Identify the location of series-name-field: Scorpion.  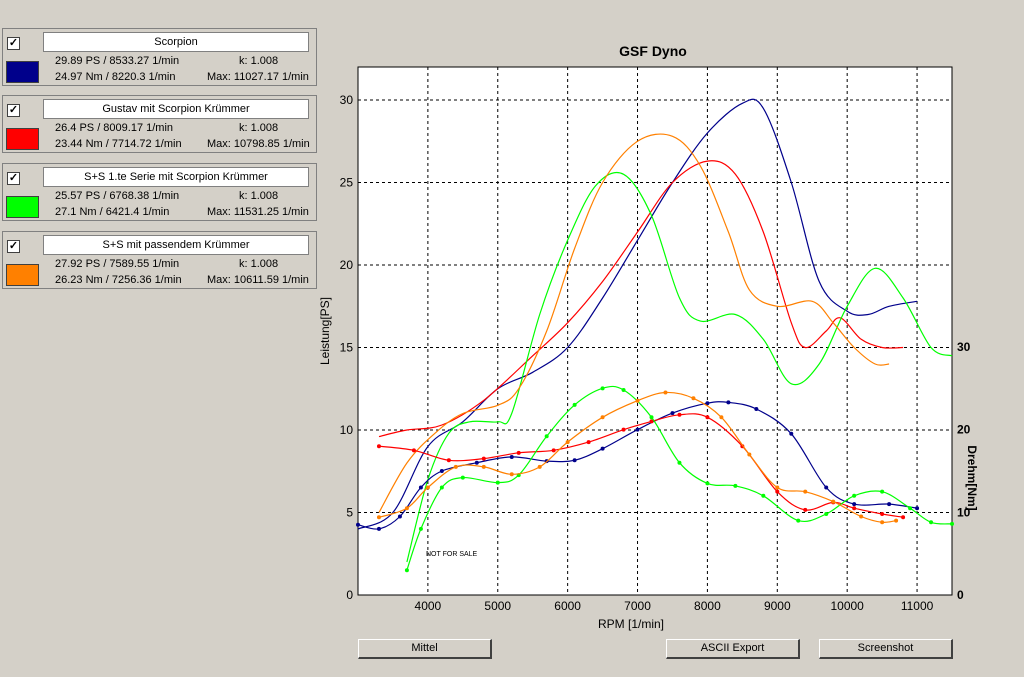
(176, 42).